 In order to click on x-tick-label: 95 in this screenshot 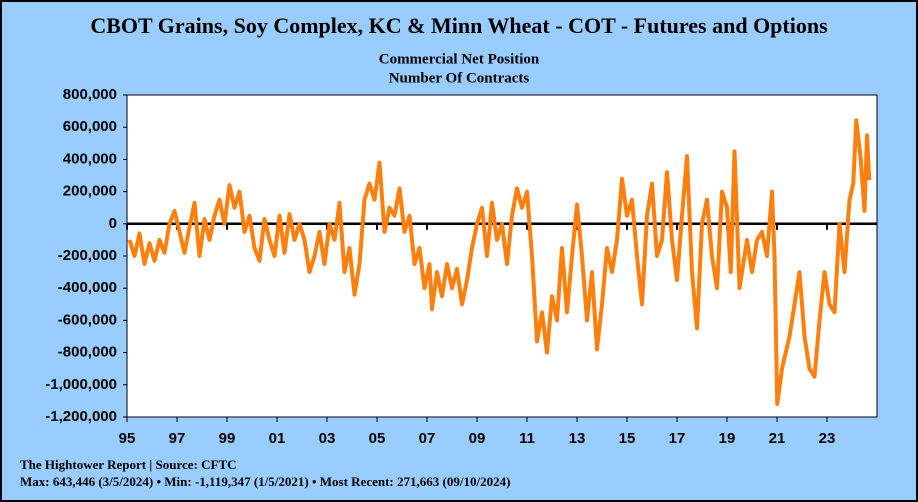, I will do `click(127, 438)`.